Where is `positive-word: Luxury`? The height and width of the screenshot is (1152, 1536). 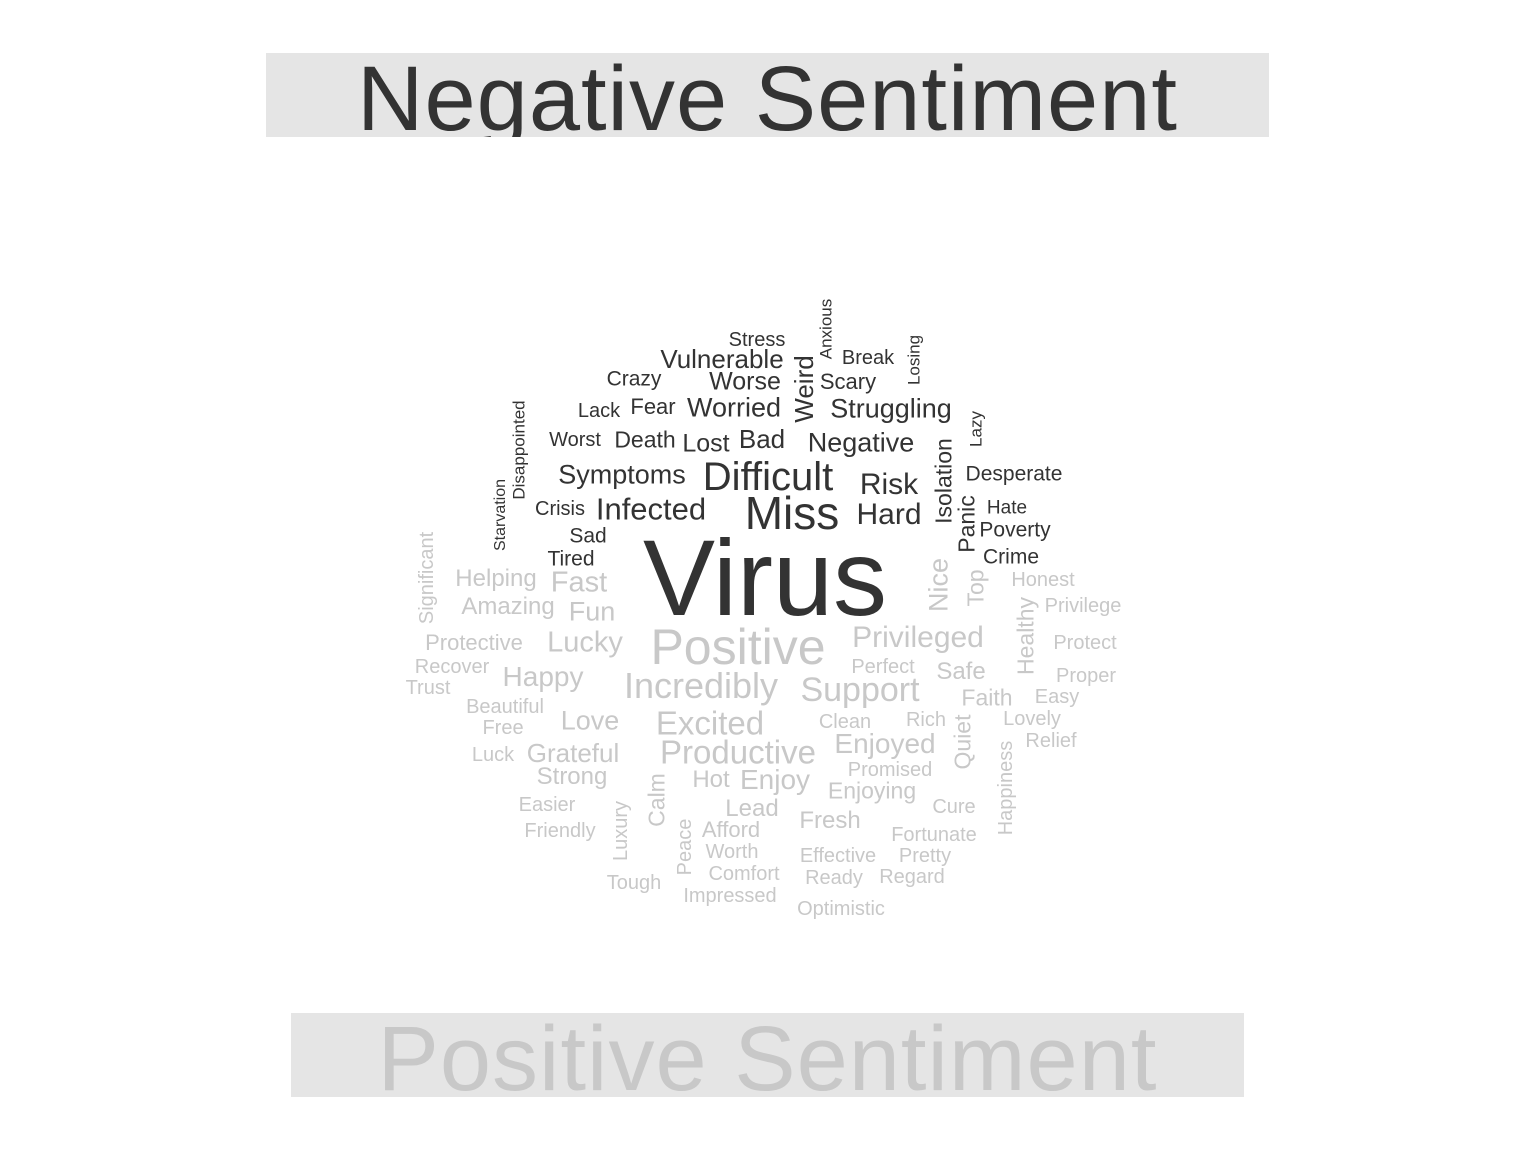 positive-word: Luxury is located at coordinates (621, 831).